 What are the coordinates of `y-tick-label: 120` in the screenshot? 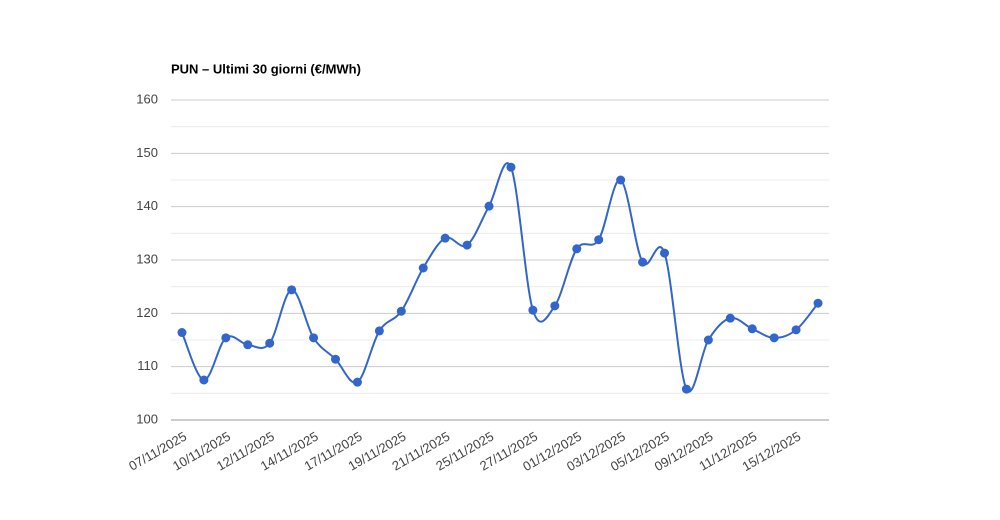 It's located at (147, 312).